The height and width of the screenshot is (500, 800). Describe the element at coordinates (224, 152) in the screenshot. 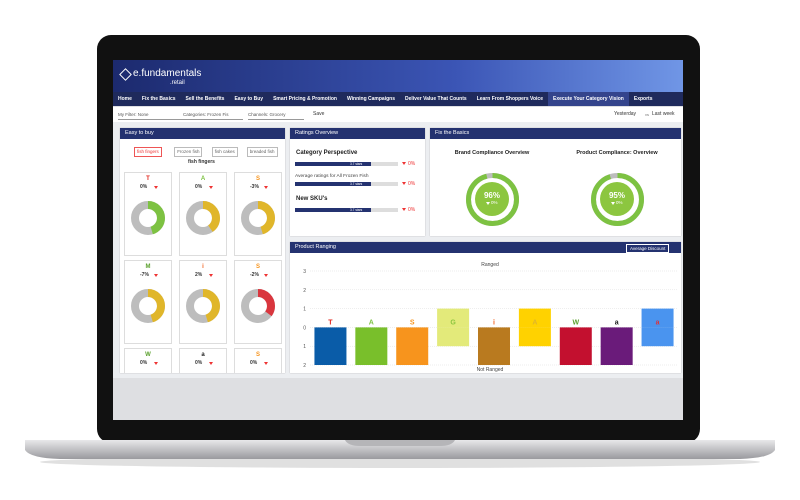

I see `tab: fish cakes` at that location.